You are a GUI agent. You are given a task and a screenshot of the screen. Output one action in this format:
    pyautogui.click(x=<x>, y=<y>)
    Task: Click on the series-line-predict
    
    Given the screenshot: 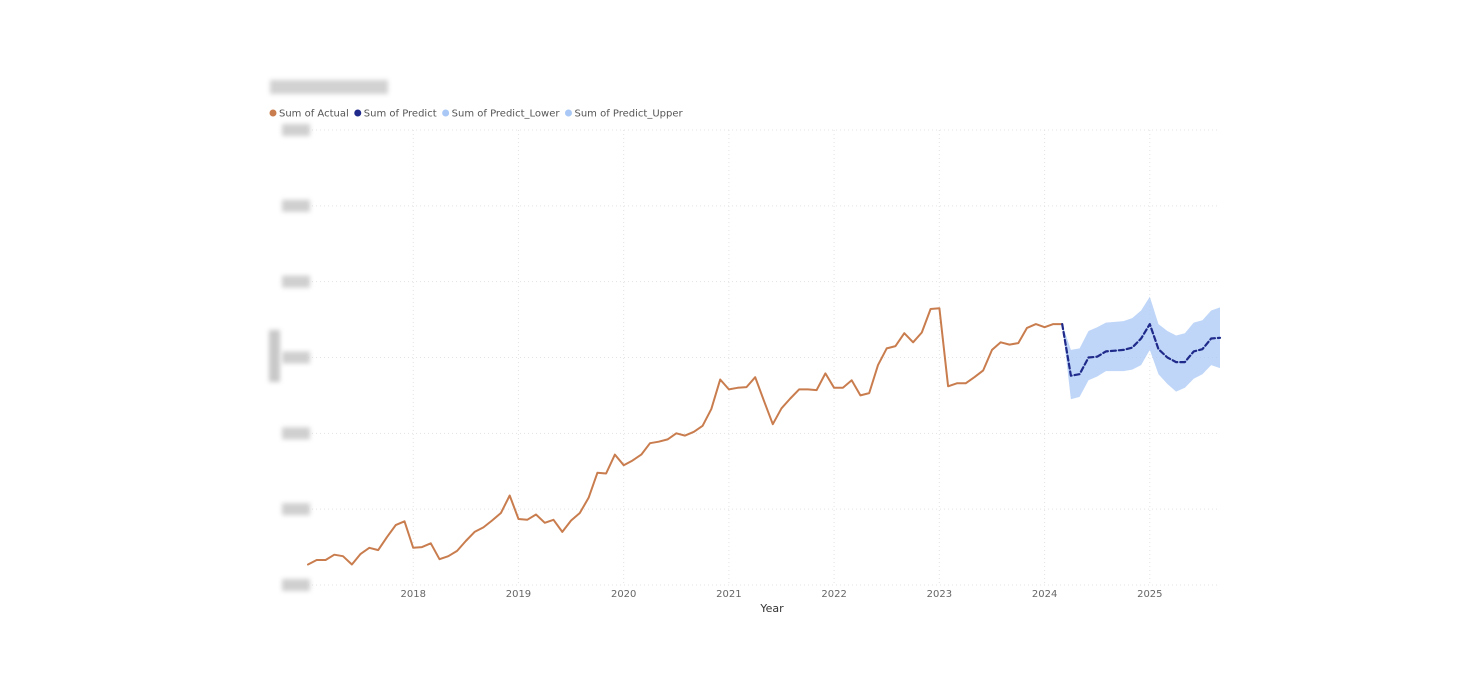 What is the action you would take?
    pyautogui.click(x=1141, y=350)
    